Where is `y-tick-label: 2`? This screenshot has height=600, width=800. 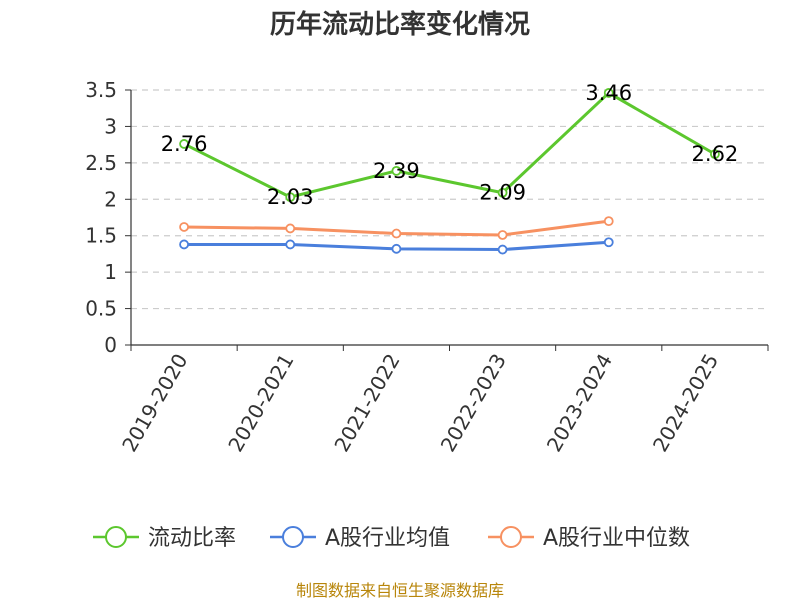
y-tick-label: 2 is located at coordinates (110, 199).